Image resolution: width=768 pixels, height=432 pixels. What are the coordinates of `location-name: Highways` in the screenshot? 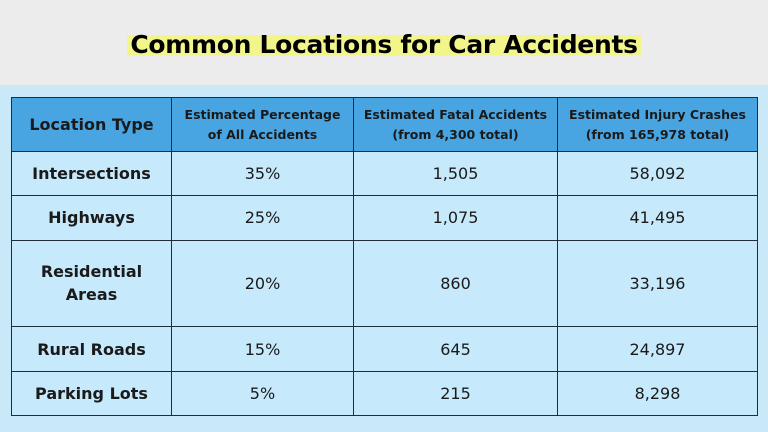 It's located at (91, 218).